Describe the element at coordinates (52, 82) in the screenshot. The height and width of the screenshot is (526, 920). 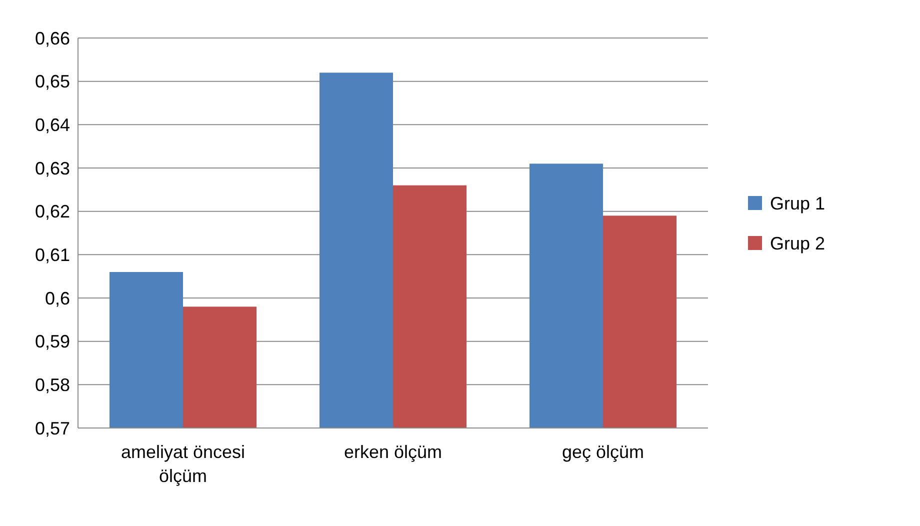
I see `y-tick-label: 0,65` at that location.